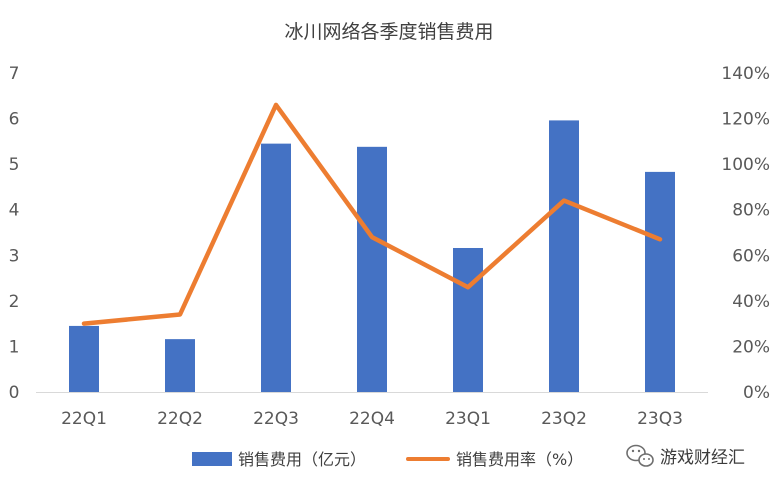 This screenshot has width=778, height=487. Describe the element at coordinates (751, 211) in the screenshot. I see `right-tick-label: 80%` at that location.